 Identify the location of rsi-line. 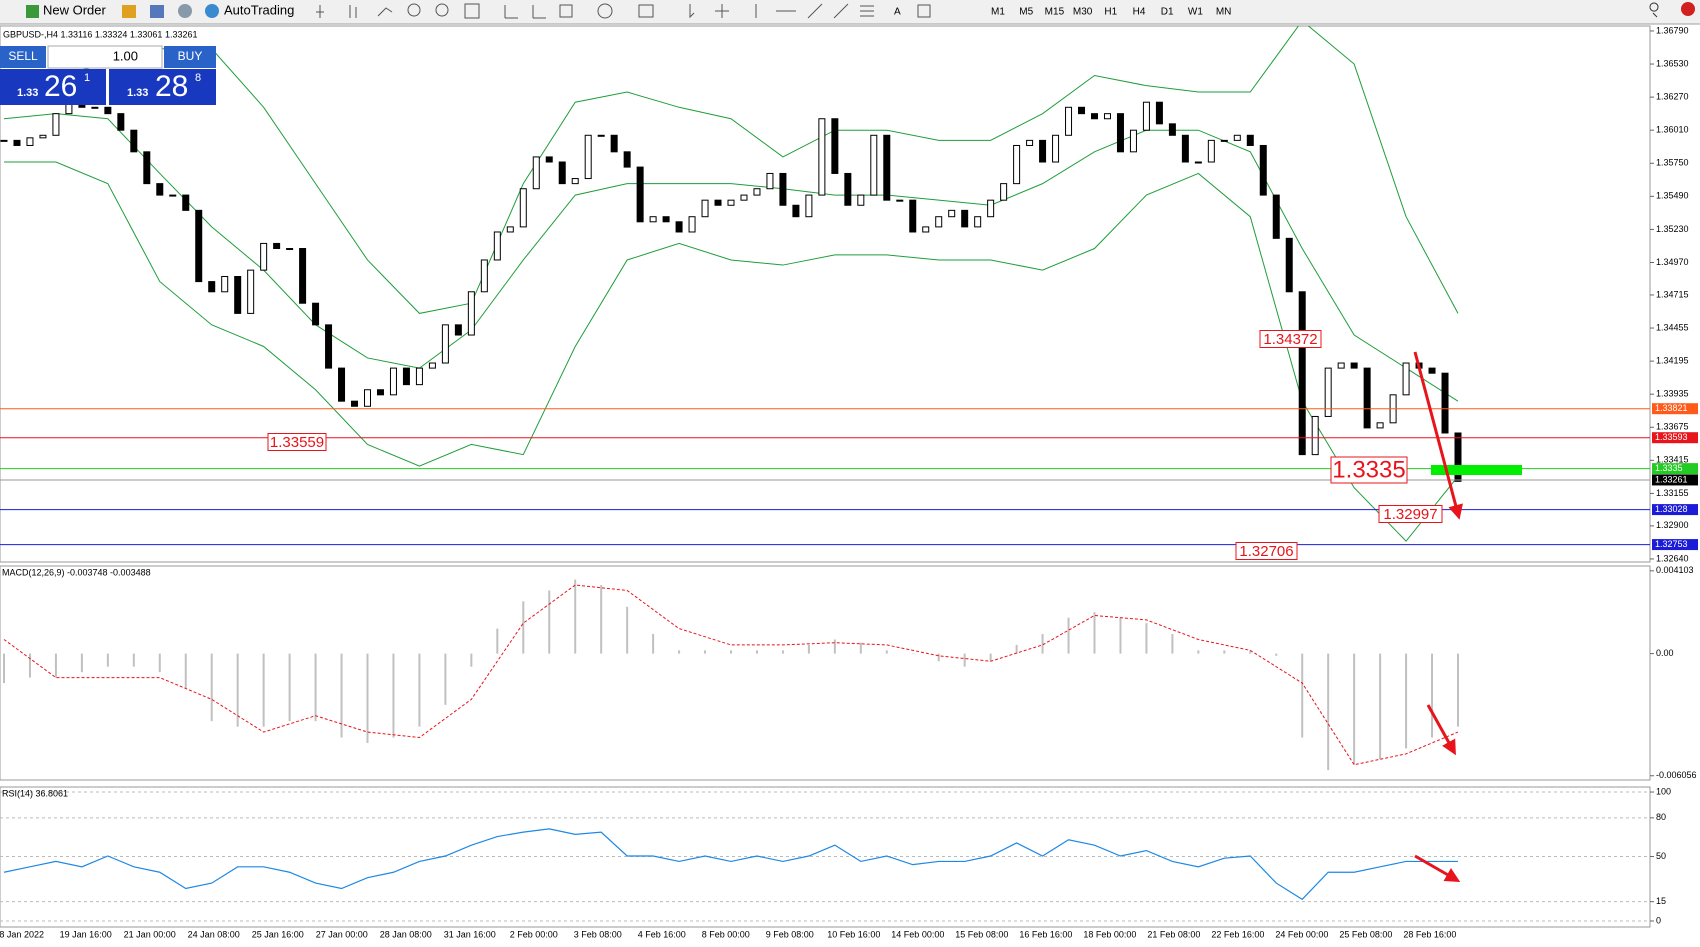
(730, 864).